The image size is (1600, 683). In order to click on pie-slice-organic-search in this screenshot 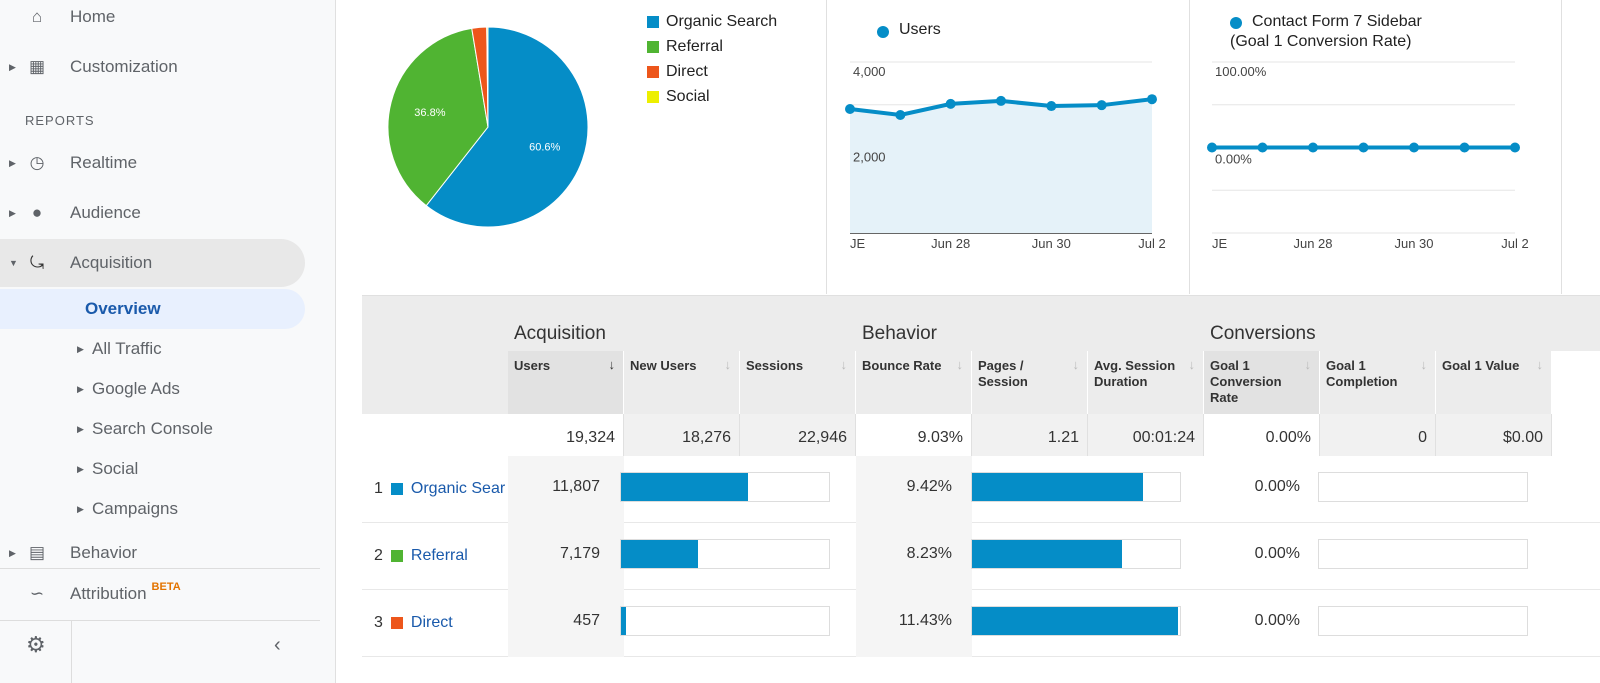, I will do `click(507, 127)`.